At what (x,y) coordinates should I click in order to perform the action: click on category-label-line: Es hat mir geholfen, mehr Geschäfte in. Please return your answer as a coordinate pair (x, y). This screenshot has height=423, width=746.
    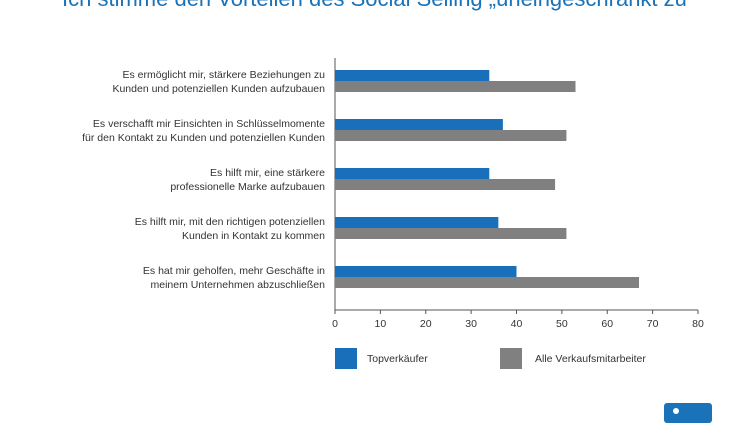
    Looking at the image, I should click on (234, 271).